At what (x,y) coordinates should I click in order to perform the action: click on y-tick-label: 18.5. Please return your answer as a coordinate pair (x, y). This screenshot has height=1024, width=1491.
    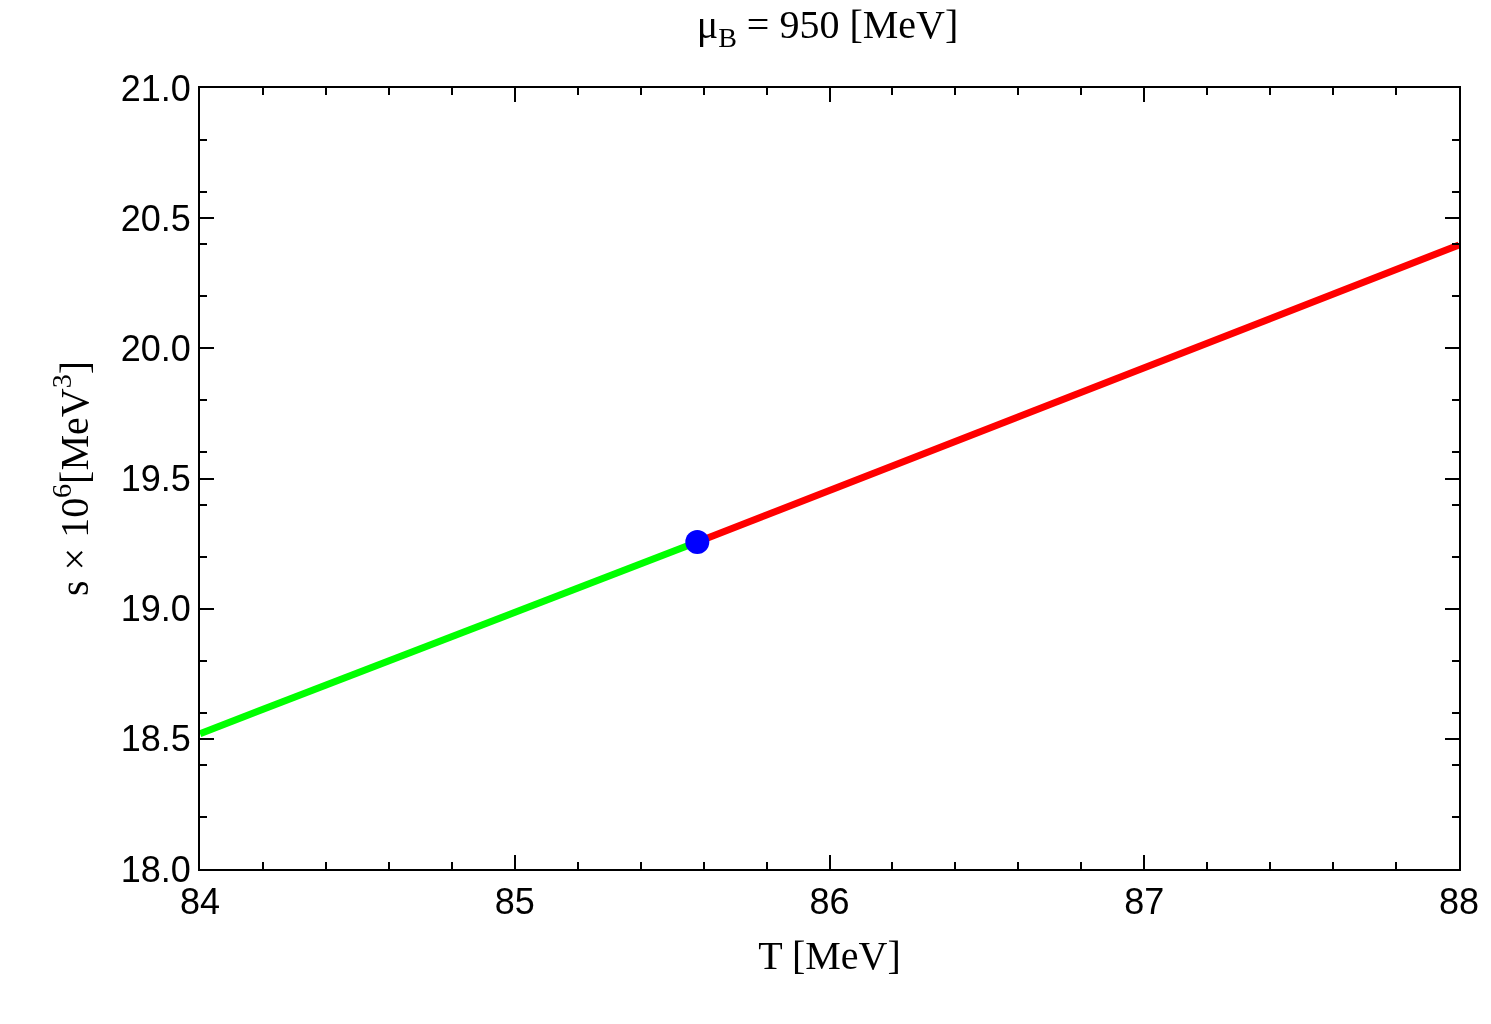
    Looking at the image, I should click on (155, 739).